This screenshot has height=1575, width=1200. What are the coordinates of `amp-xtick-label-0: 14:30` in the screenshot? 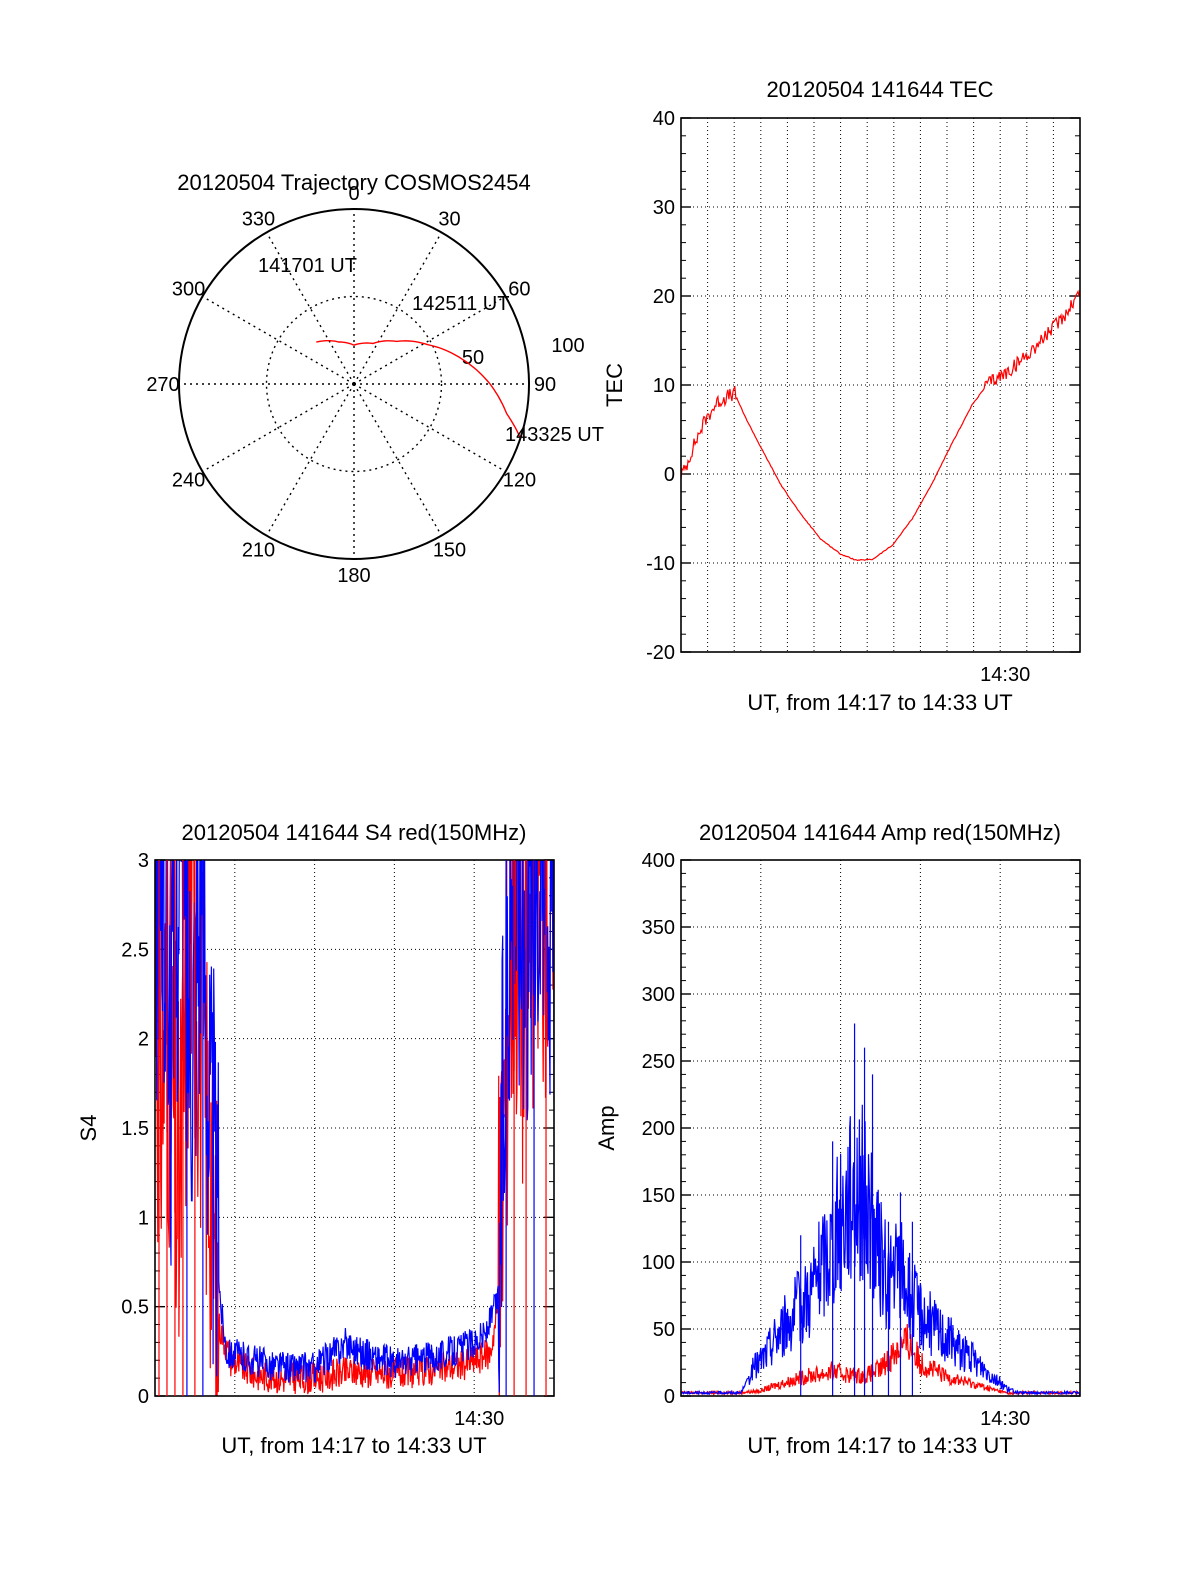 It's located at (1005, 1419).